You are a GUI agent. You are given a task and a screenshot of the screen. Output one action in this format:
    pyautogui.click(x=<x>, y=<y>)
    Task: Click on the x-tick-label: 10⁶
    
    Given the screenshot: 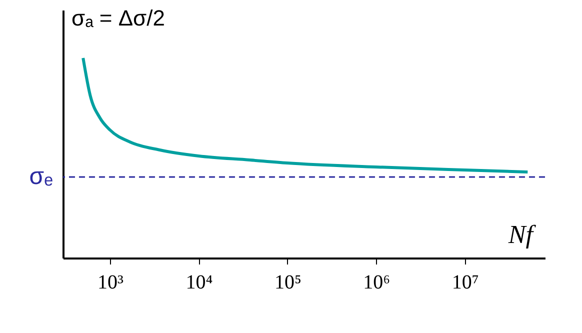 What is the action you would take?
    pyautogui.click(x=376, y=283)
    